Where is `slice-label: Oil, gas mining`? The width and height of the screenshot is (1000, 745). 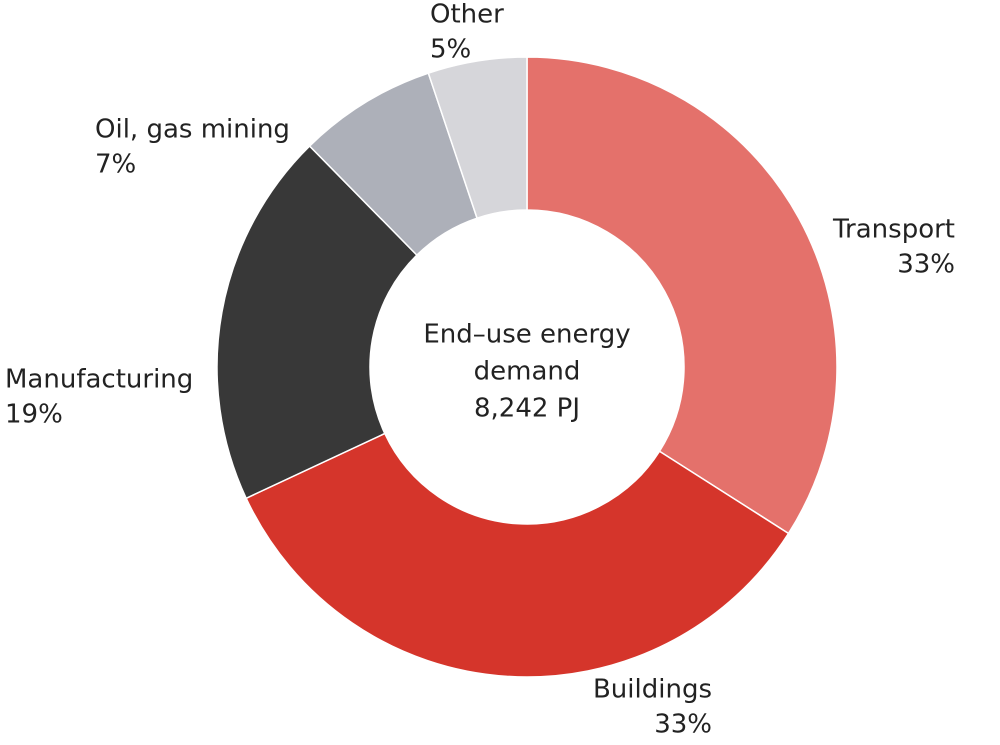 slice-label: Oil, gas mining is located at coordinates (192, 130).